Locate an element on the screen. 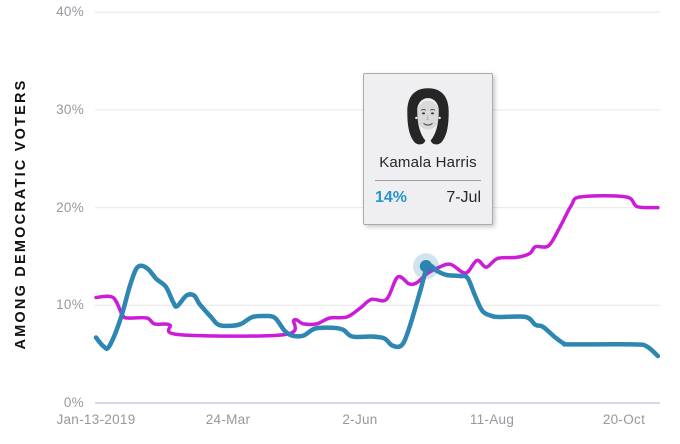 Image resolution: width=680 pixels, height=444 pixels. x-tick-label: 11-Aug is located at coordinates (492, 419).